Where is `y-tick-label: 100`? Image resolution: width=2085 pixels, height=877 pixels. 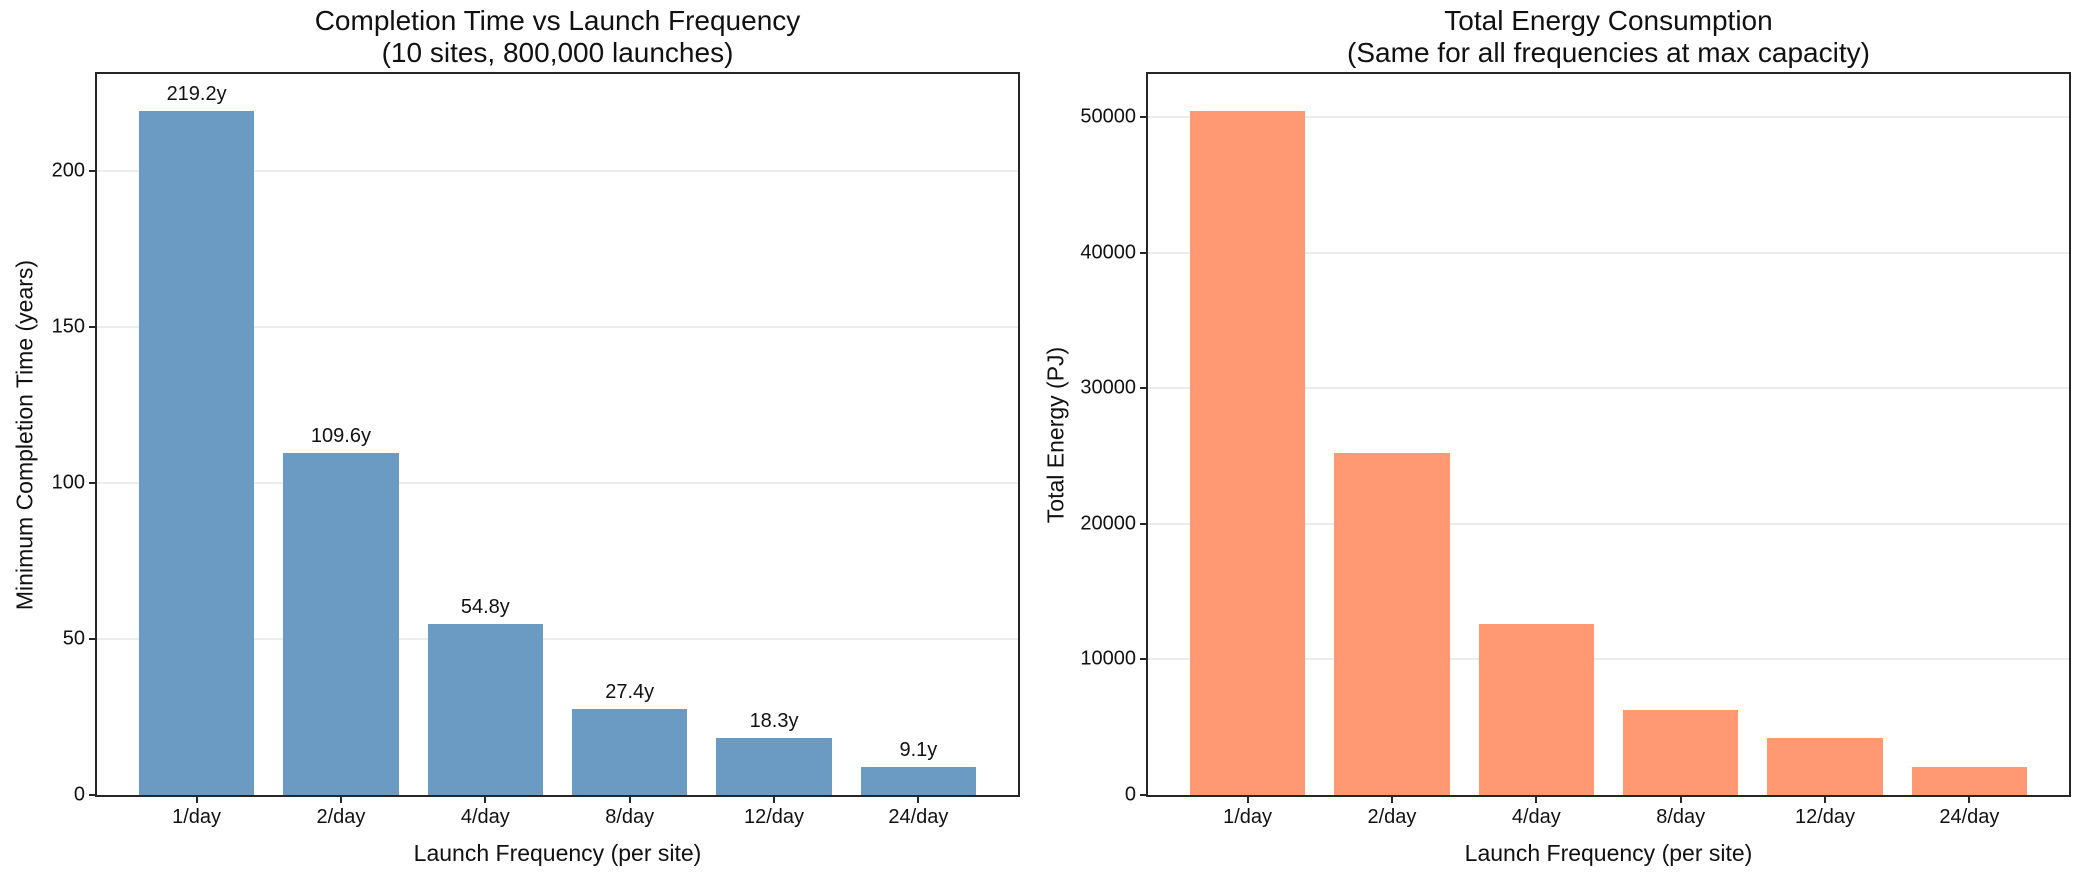
y-tick-label: 100 is located at coordinates (68, 482).